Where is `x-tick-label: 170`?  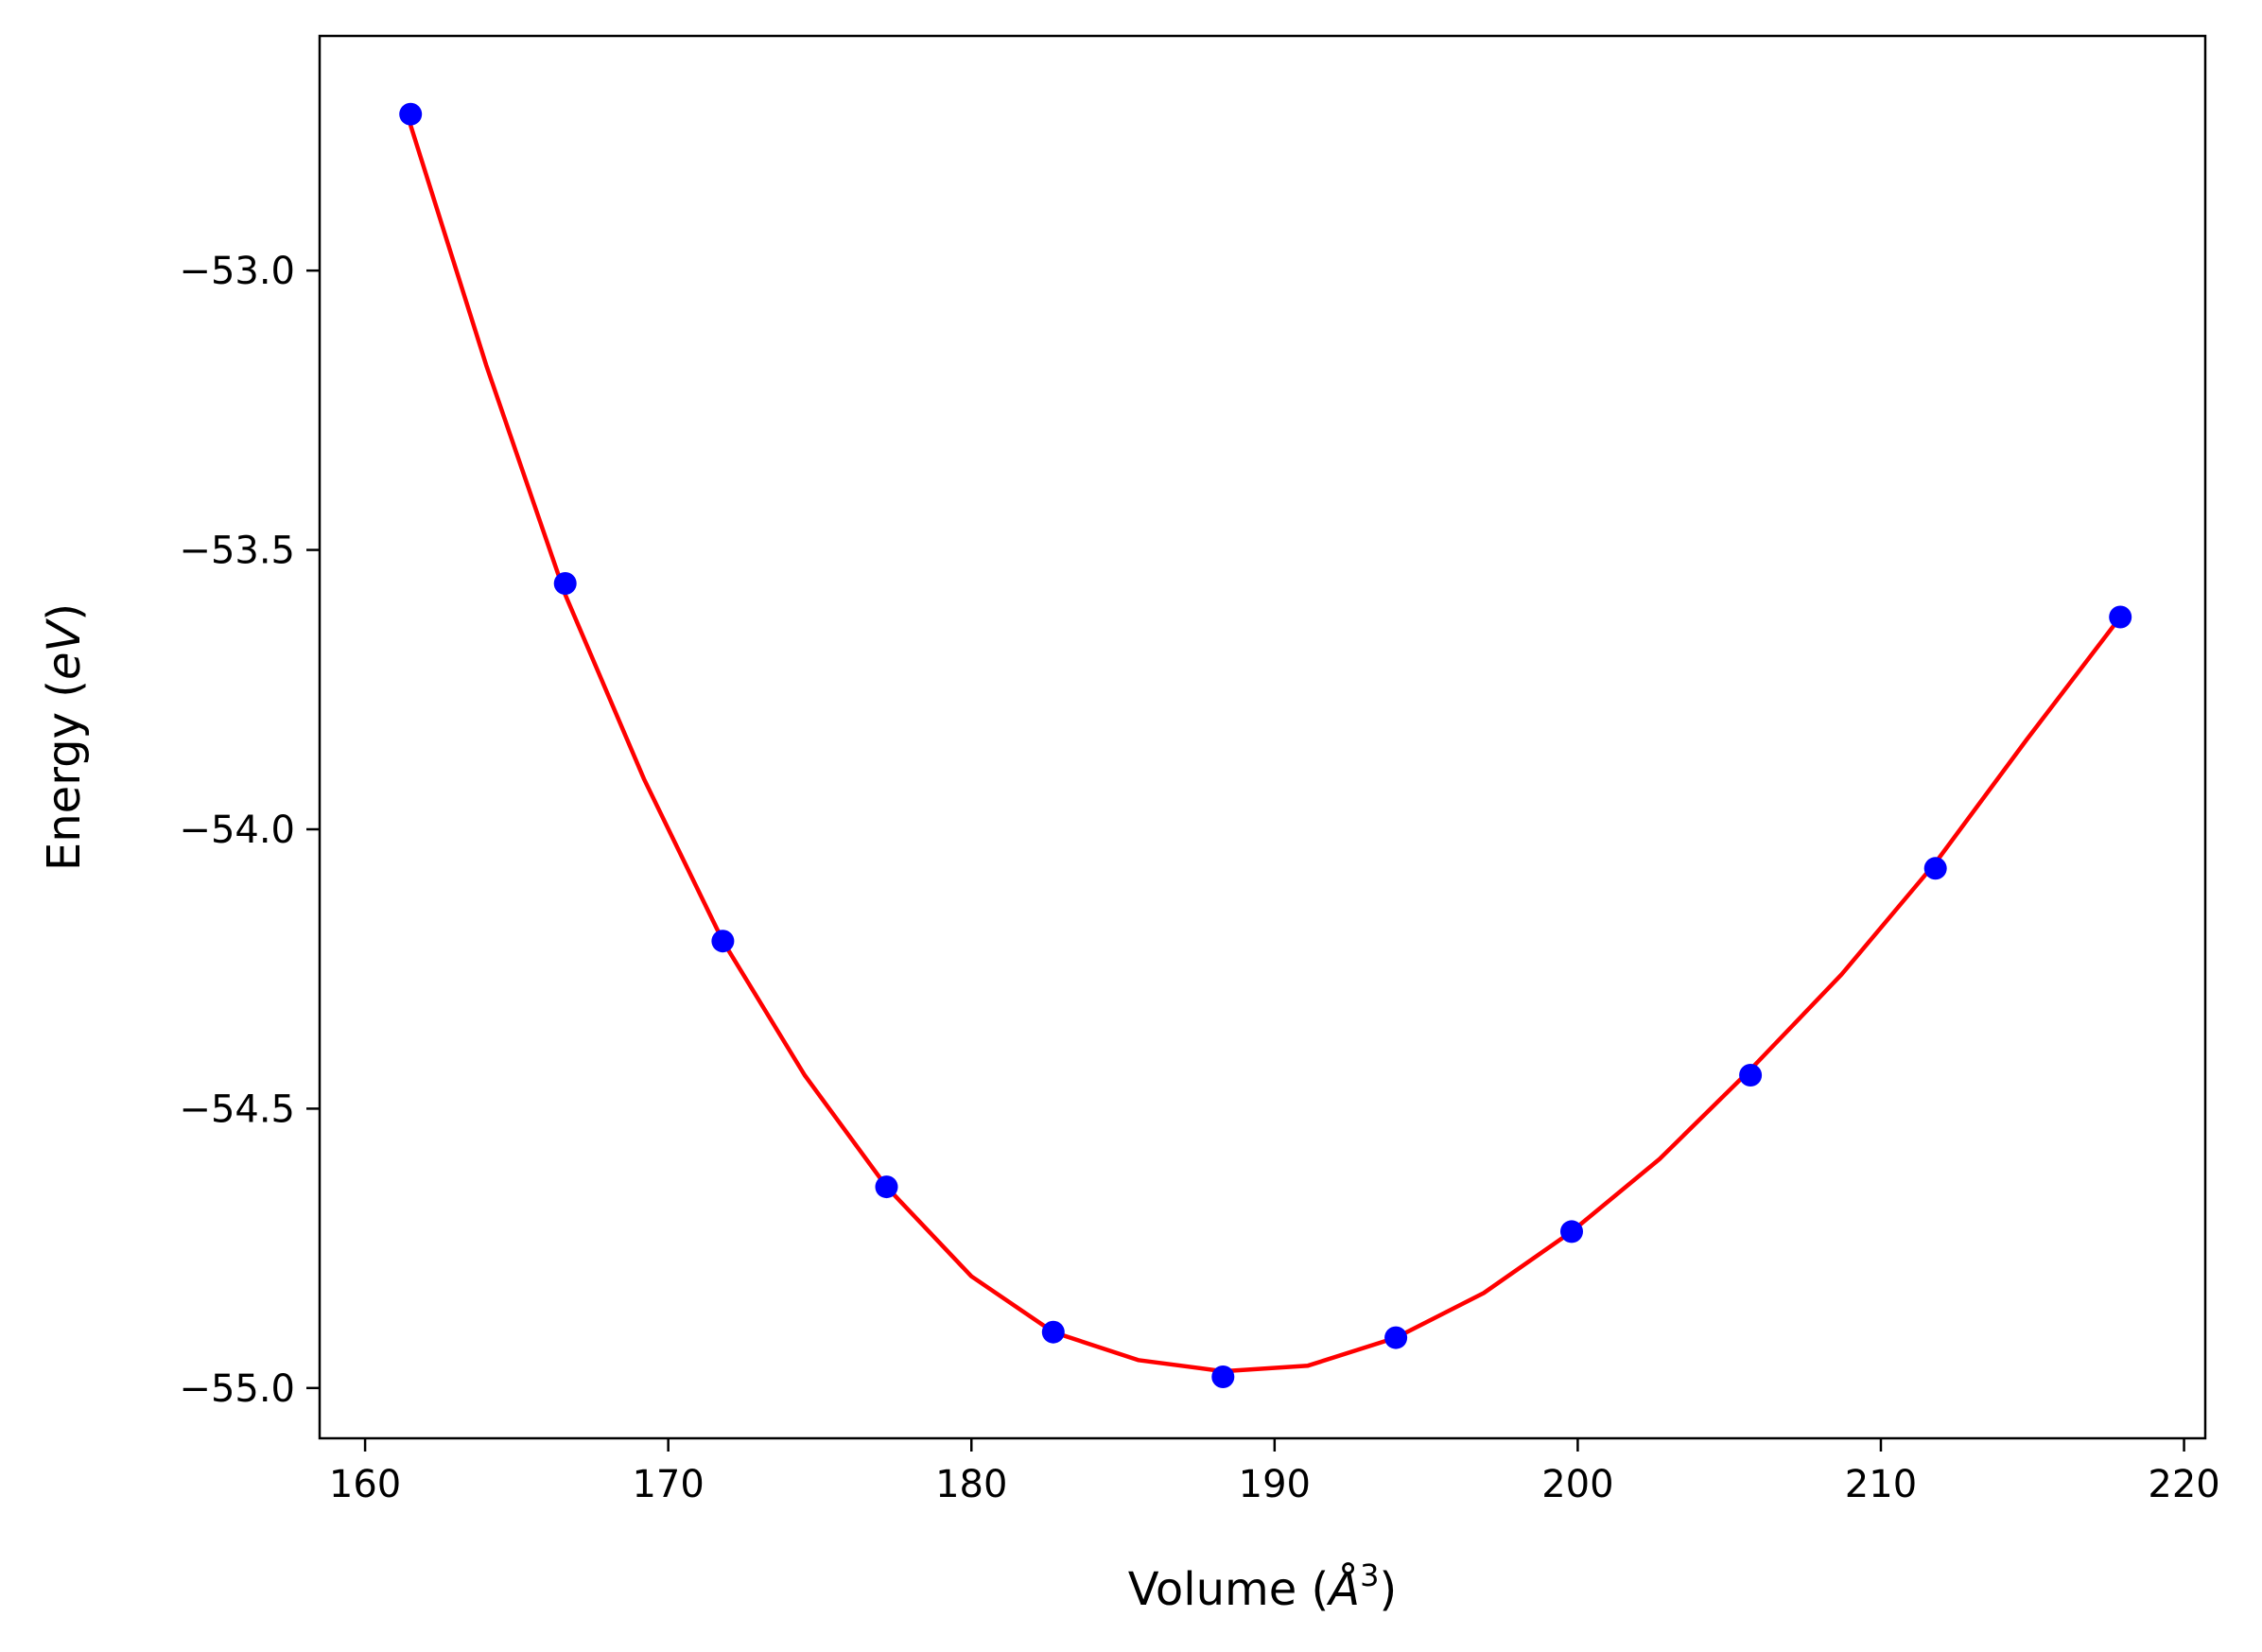 x-tick-label: 170 is located at coordinates (668, 1485).